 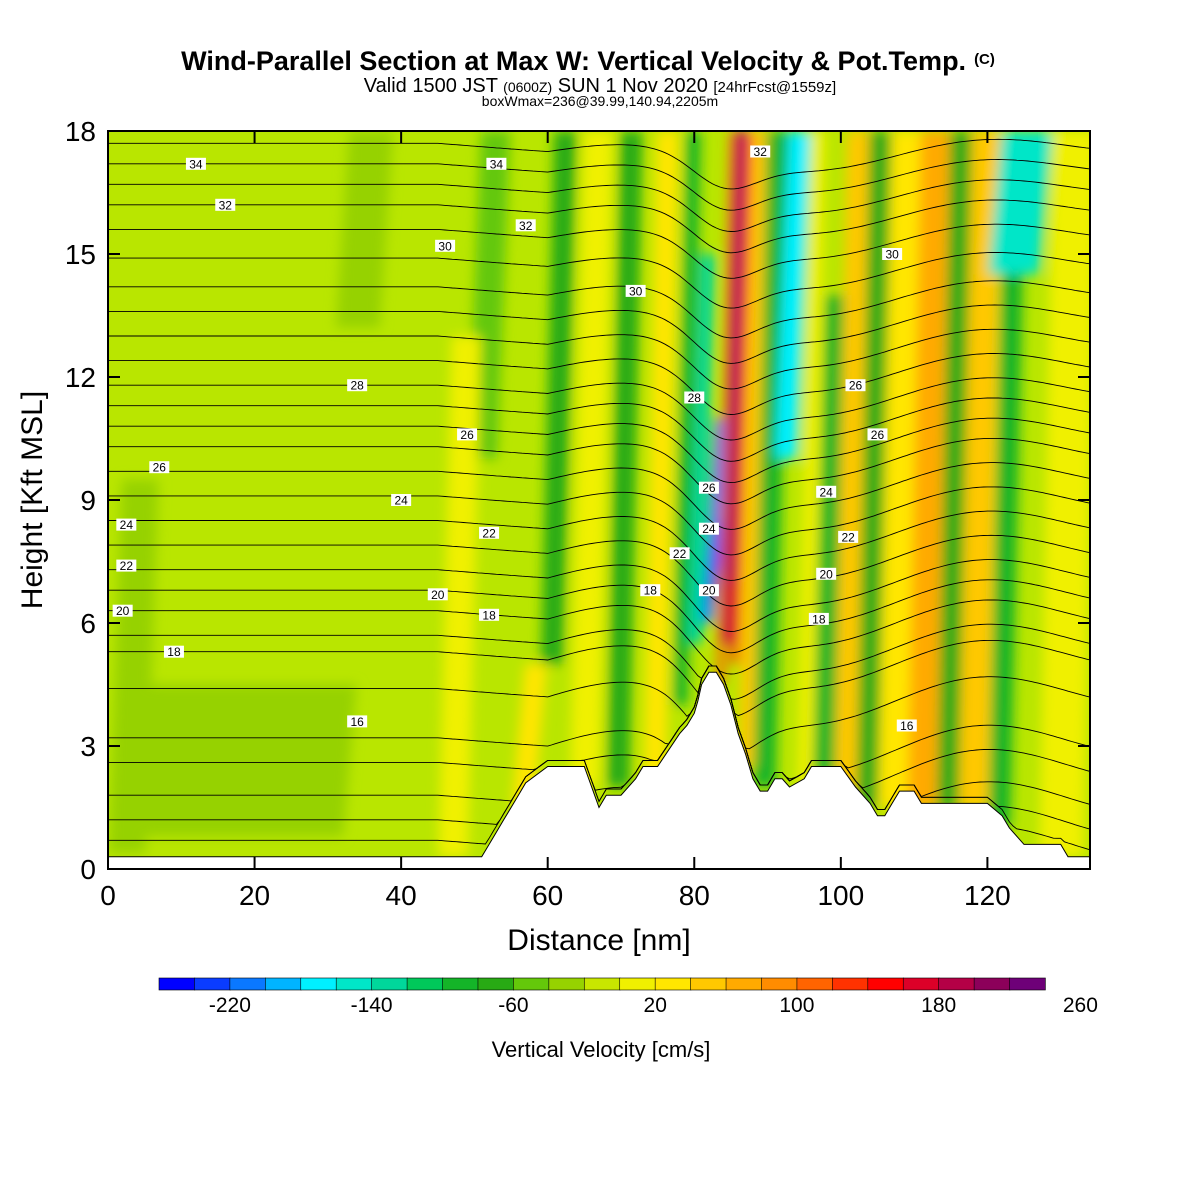 I want to click on colorbar, so click(x=602, y=984).